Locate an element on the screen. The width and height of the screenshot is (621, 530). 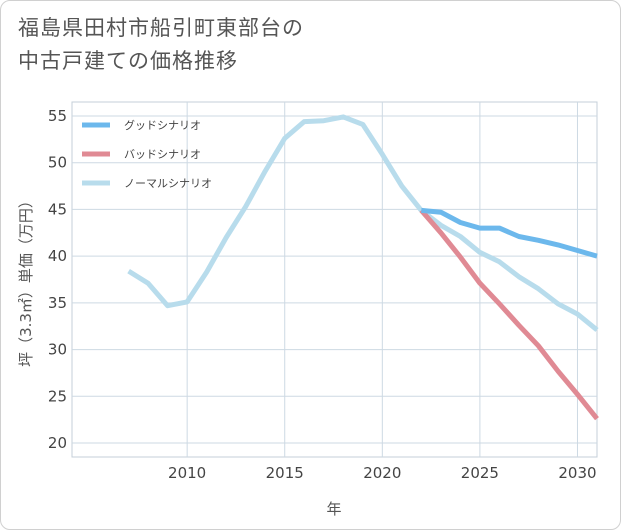
x-tick-labels: 2010 2015 2020 2025 2030 is located at coordinates (382, 473).